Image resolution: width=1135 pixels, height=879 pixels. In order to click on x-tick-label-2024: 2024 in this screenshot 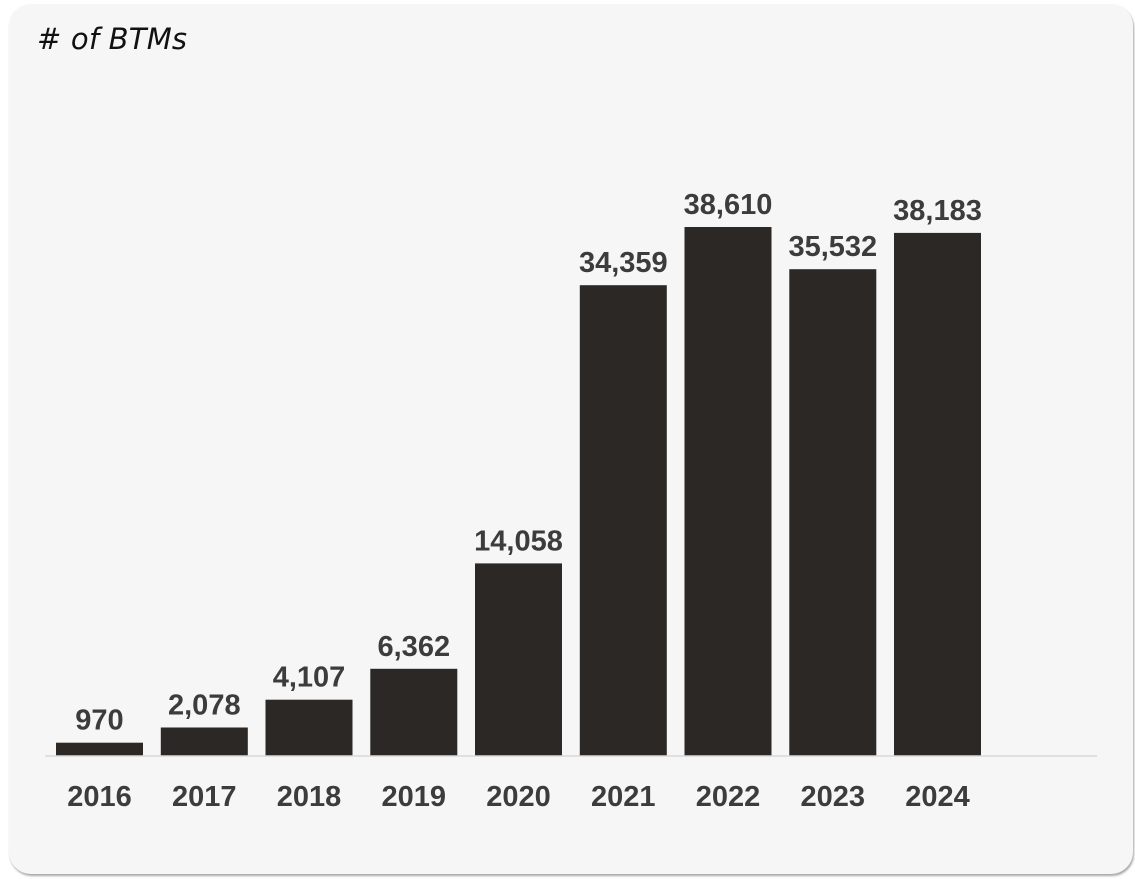, I will do `click(937, 797)`.